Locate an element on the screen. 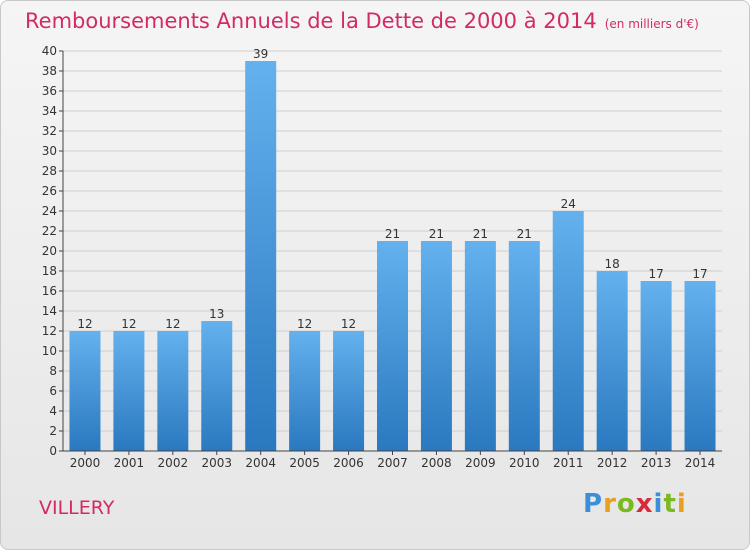  y-tick-label: 6 is located at coordinates (53, 391).